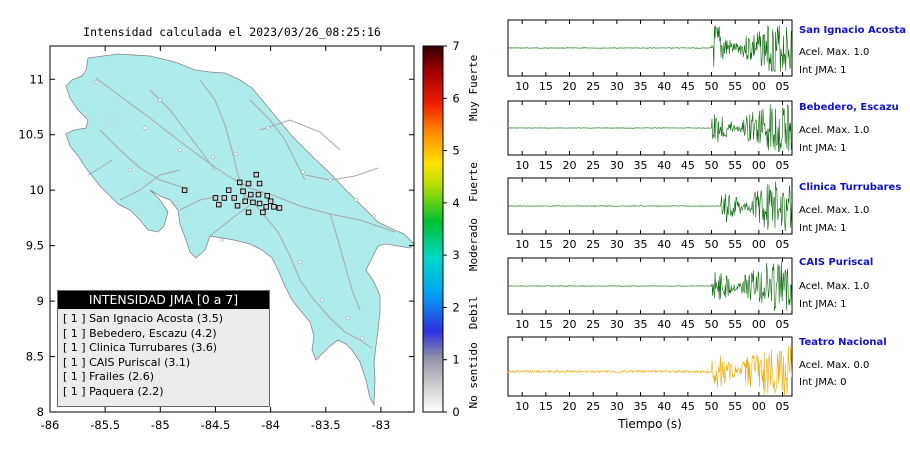 Image resolution: width=910 pixels, height=460 pixels. What do you see at coordinates (35, 357) in the screenshot?
I see `map-y-tick-label: 8.5` at bounding box center [35, 357].